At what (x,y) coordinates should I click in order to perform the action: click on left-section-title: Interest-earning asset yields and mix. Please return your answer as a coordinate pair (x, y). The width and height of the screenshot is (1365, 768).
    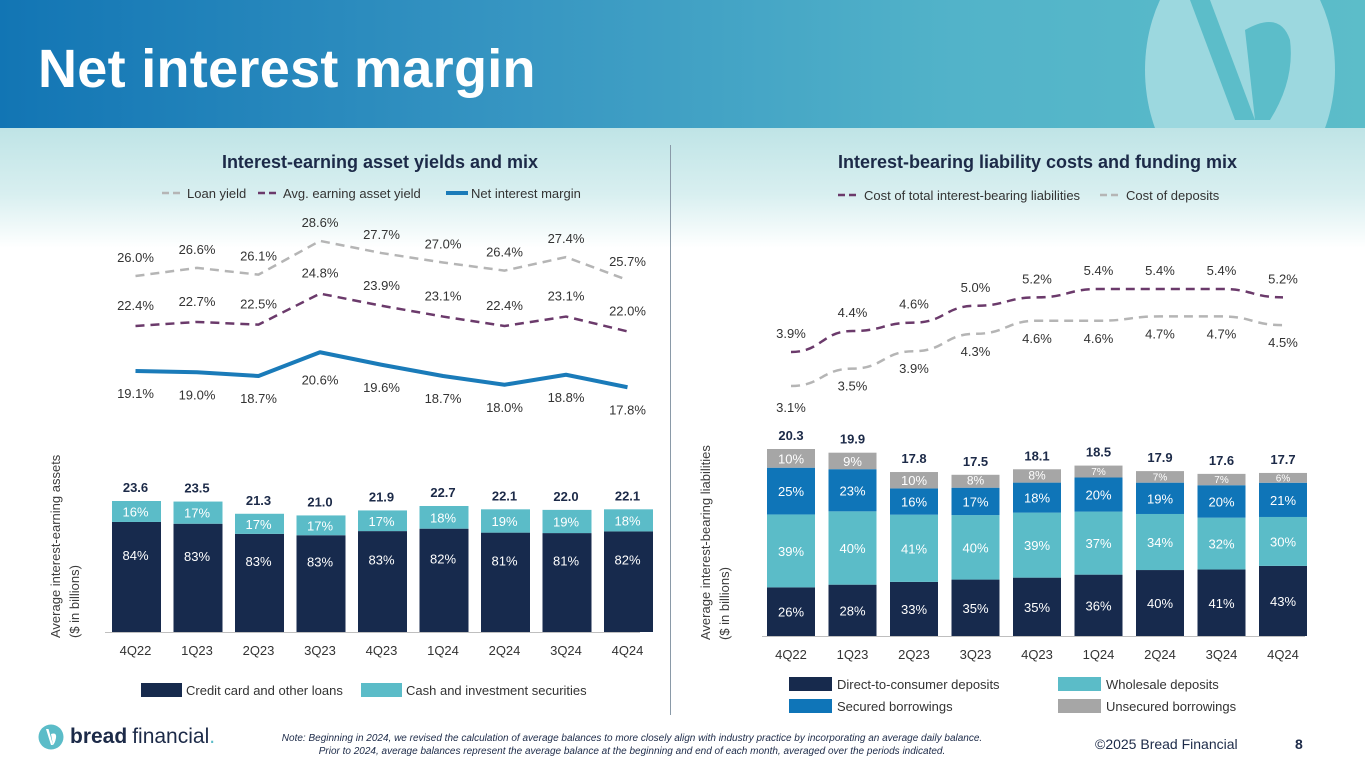
    Looking at the image, I should click on (380, 162).